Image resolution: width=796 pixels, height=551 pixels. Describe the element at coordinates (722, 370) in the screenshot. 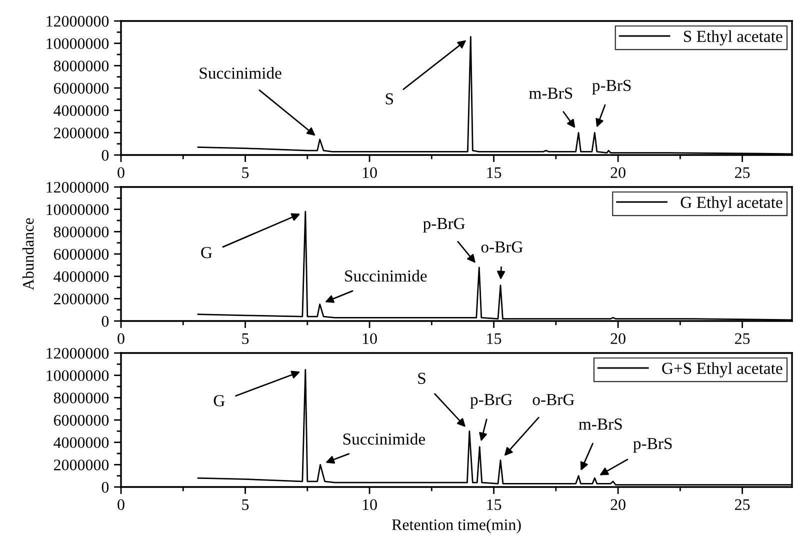

I see `legend-label: G+S Ethyl acetate` at that location.